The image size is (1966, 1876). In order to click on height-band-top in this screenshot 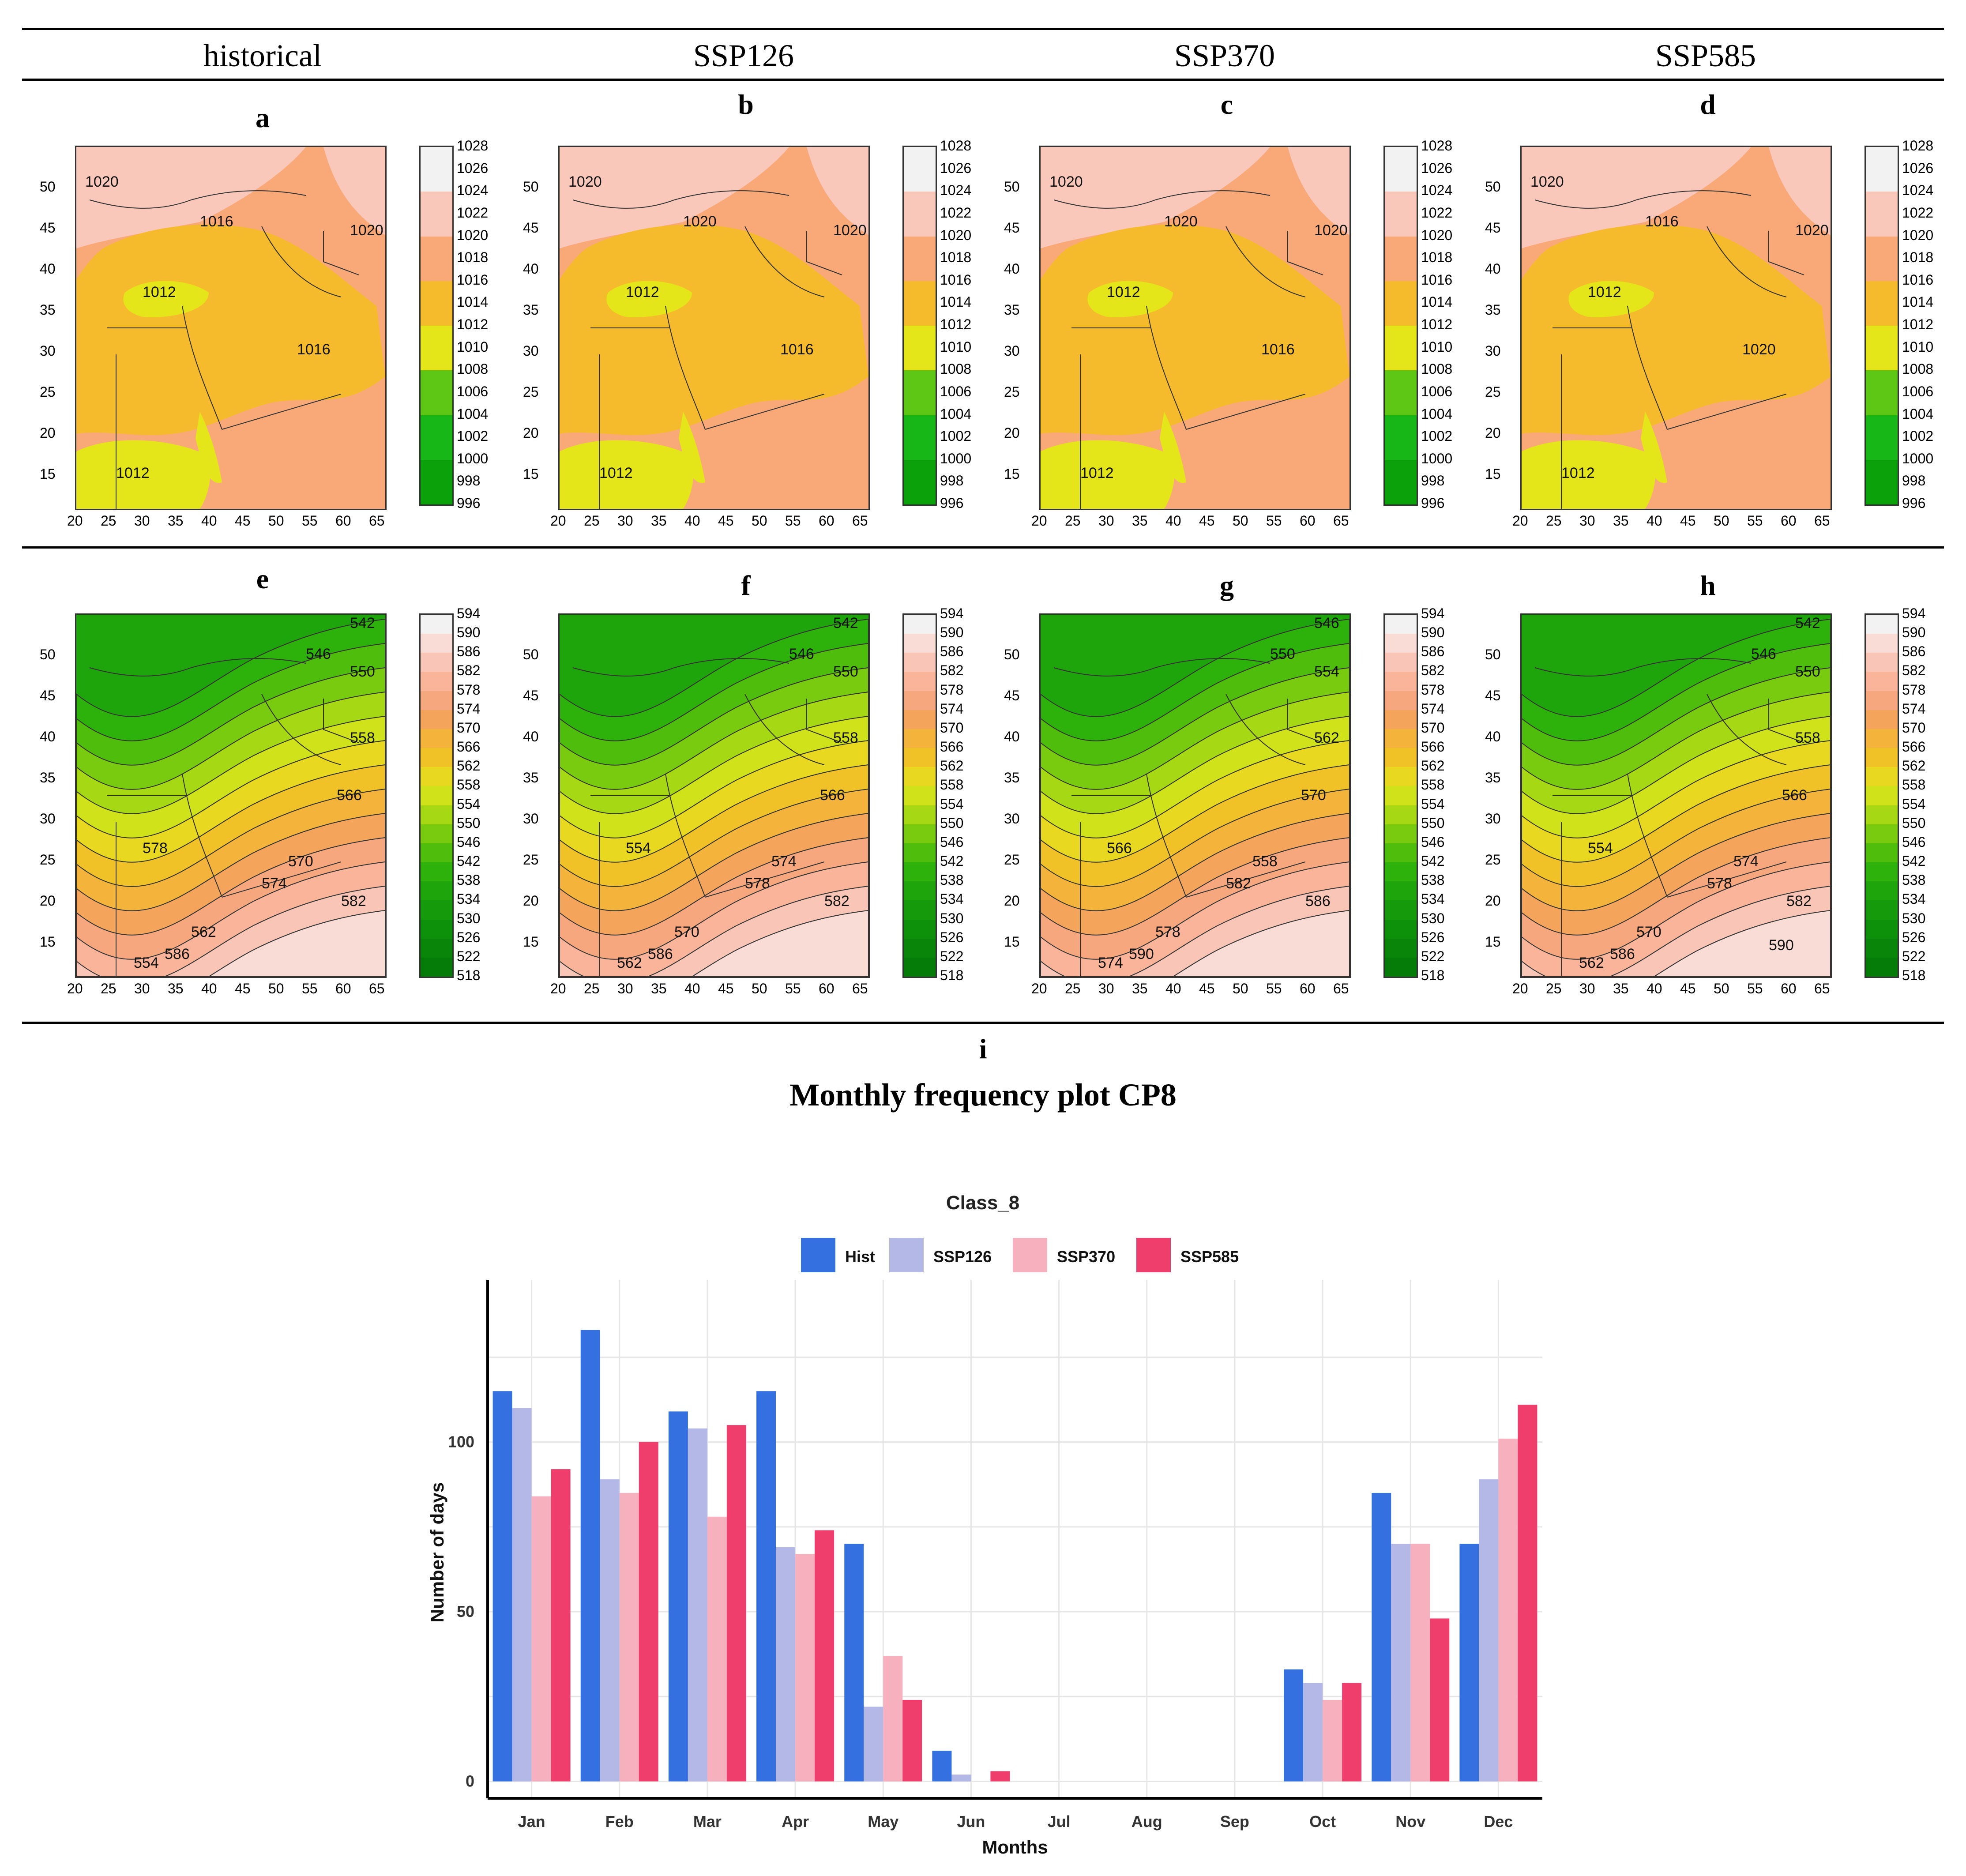, I will do `click(714, 666)`.